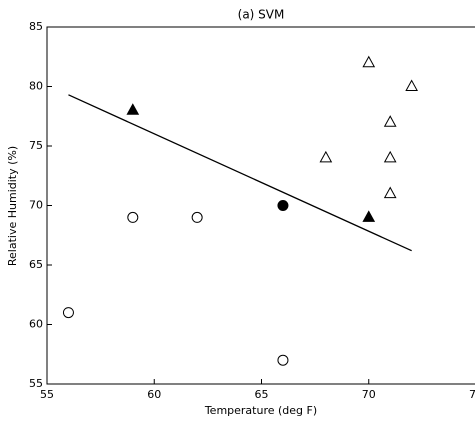  I want to click on x-tick-label: 75, so click(472, 394).